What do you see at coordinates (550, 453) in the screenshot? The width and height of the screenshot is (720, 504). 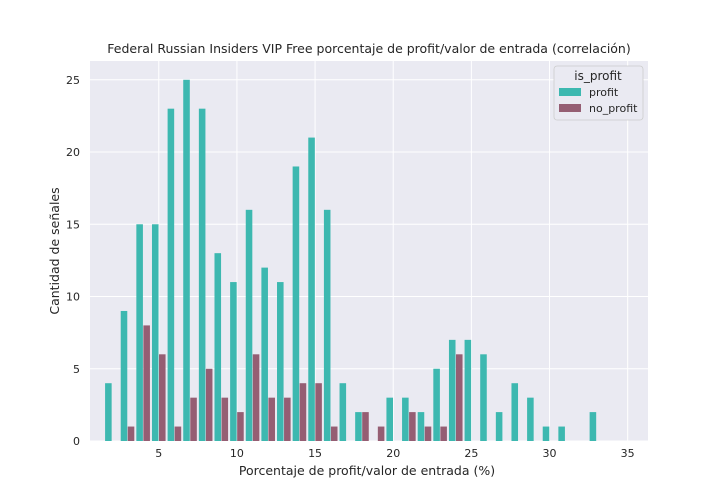 I see `x-tick-label: 30` at bounding box center [550, 453].